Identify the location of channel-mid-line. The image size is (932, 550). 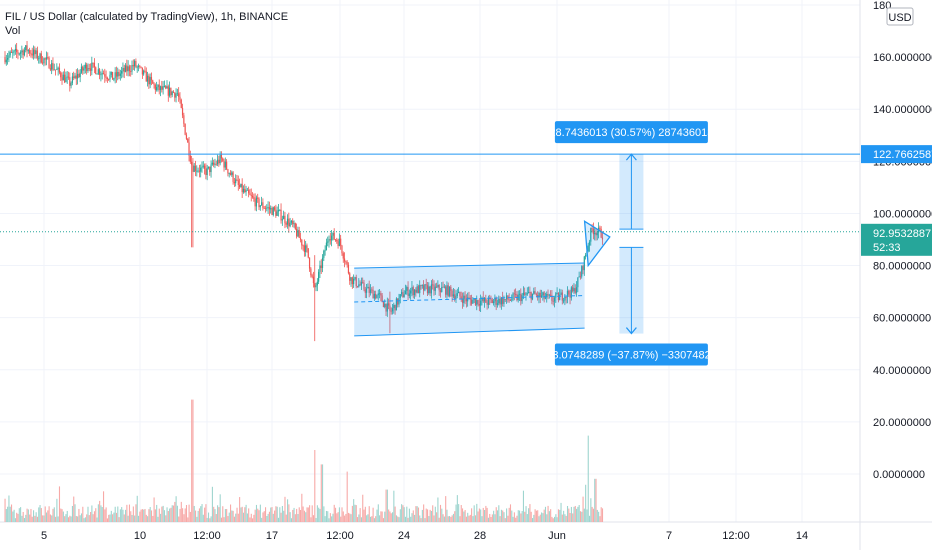
(469, 299).